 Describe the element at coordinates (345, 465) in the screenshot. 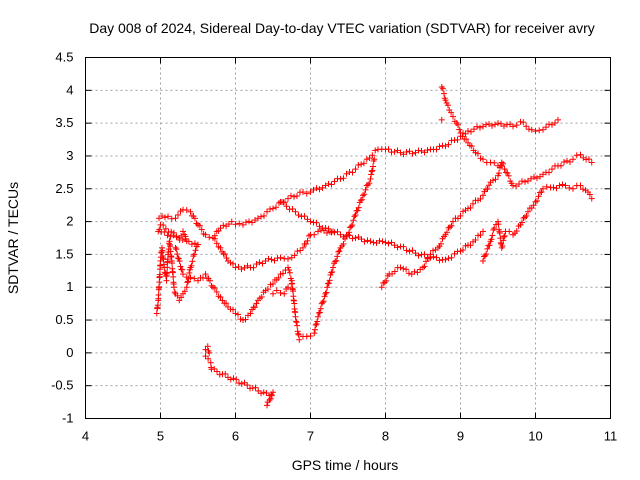

I see `x-axis-label: GPS time / hours` at that location.